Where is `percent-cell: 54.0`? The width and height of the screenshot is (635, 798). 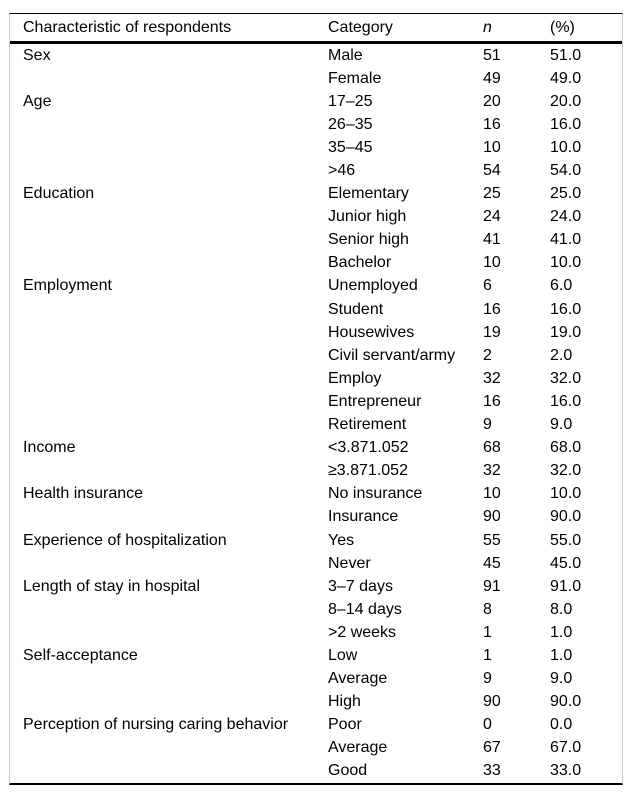 percent-cell: 54.0 is located at coordinates (566, 171).